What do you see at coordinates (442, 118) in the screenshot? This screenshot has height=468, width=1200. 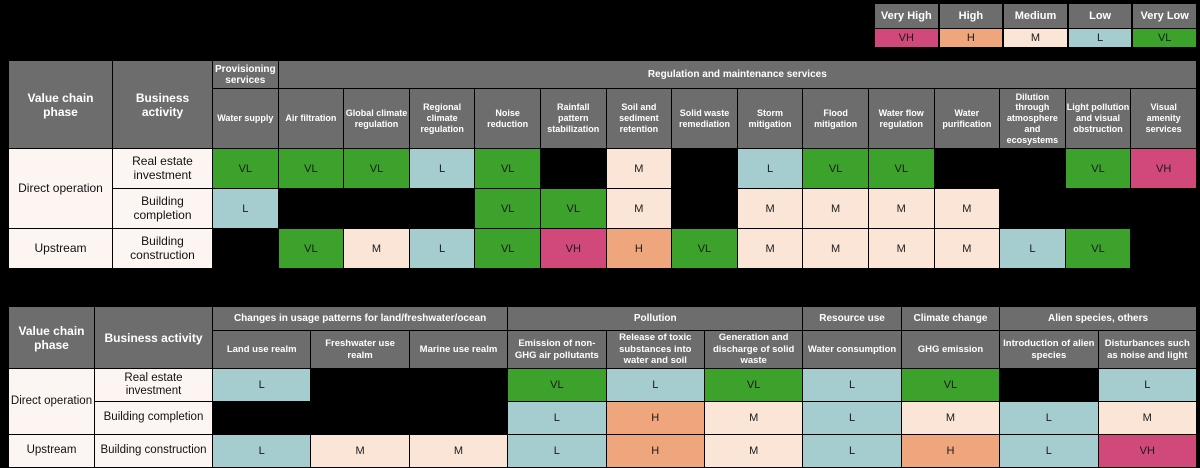 I see `column-header: Regional climate regulation` at bounding box center [442, 118].